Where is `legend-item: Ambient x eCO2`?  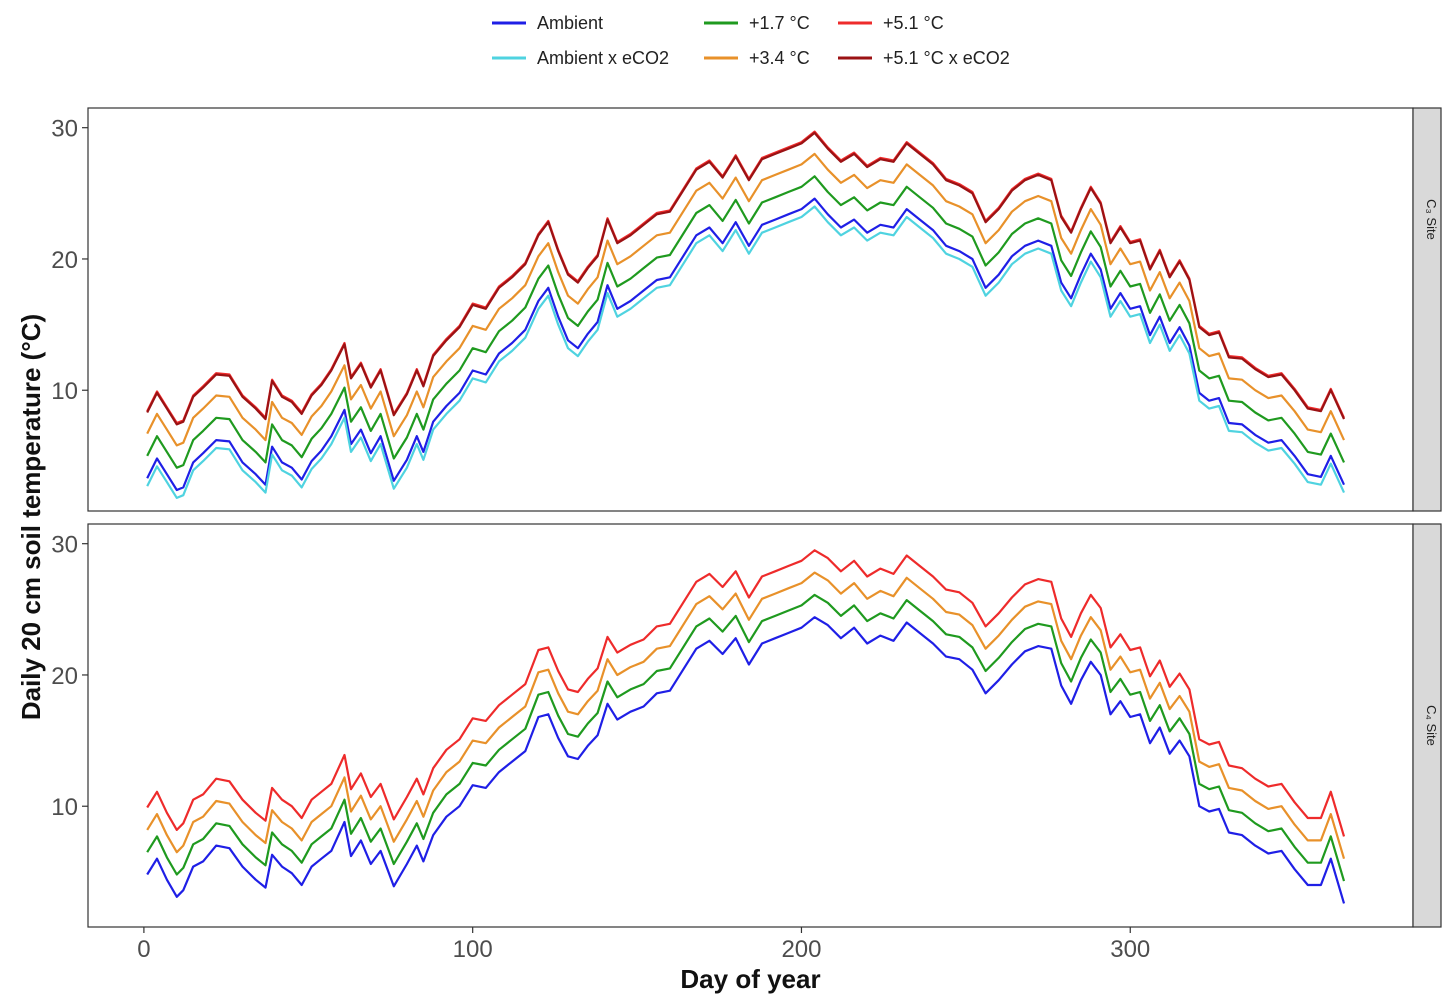 legend-item: Ambient x eCO2 is located at coordinates (580, 58).